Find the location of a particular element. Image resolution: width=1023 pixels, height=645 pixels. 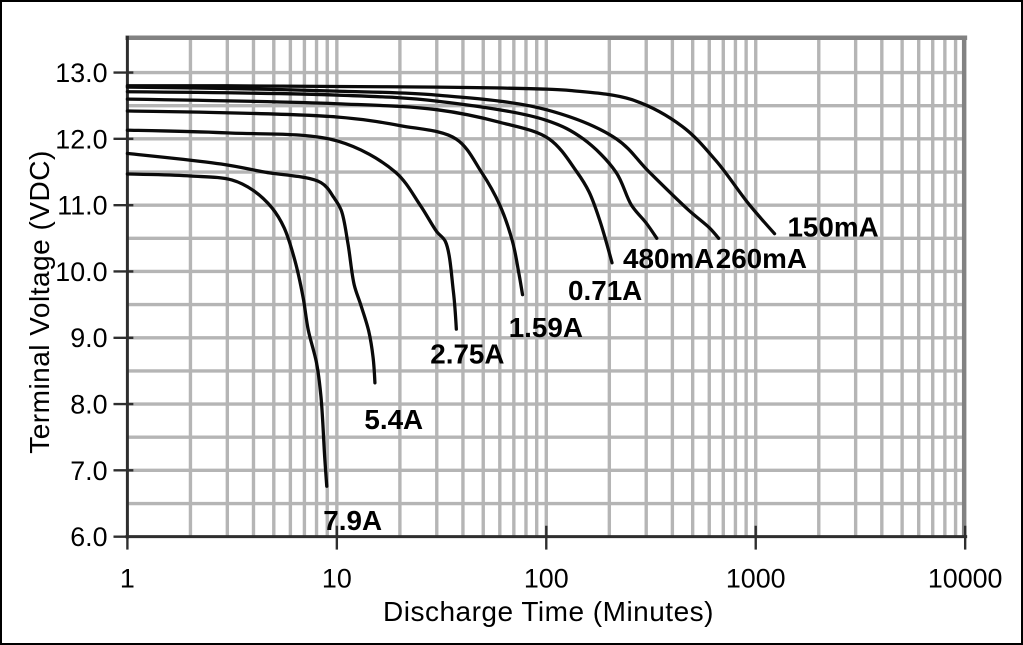

curve-5.4A is located at coordinates (251, 268).